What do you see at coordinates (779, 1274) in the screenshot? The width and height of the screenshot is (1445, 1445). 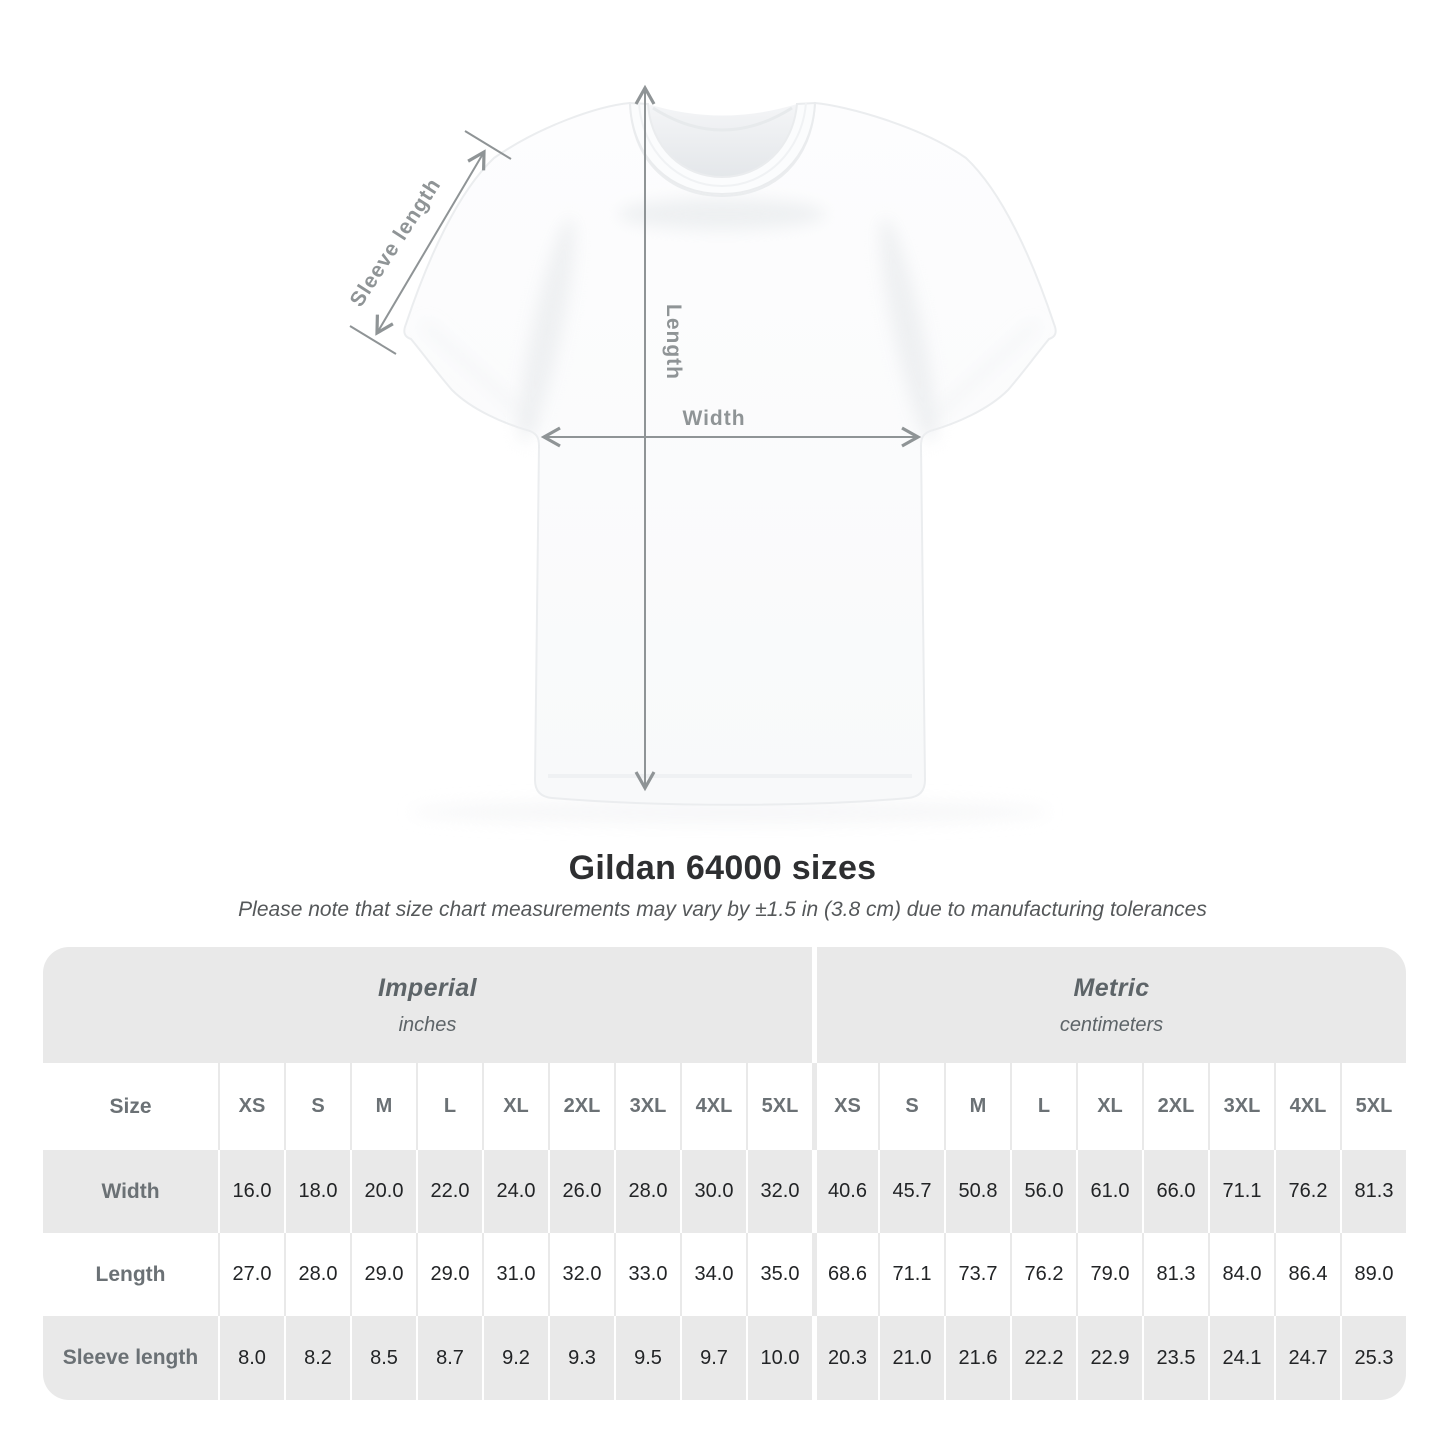 I see `data-cell: 35.0` at bounding box center [779, 1274].